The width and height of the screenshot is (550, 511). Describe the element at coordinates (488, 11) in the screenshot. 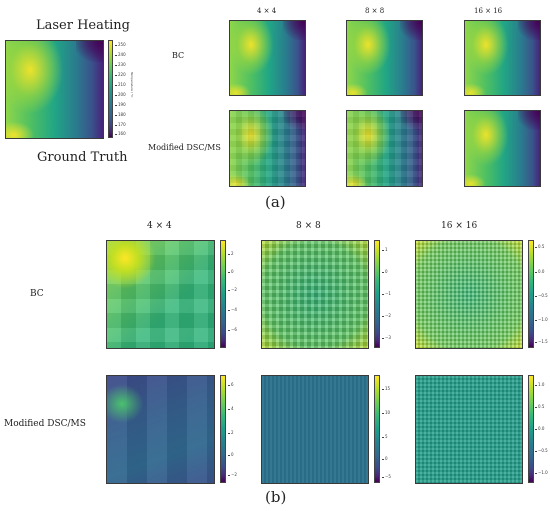

I see `col-label-a-16x16: 16 × 16` at that location.